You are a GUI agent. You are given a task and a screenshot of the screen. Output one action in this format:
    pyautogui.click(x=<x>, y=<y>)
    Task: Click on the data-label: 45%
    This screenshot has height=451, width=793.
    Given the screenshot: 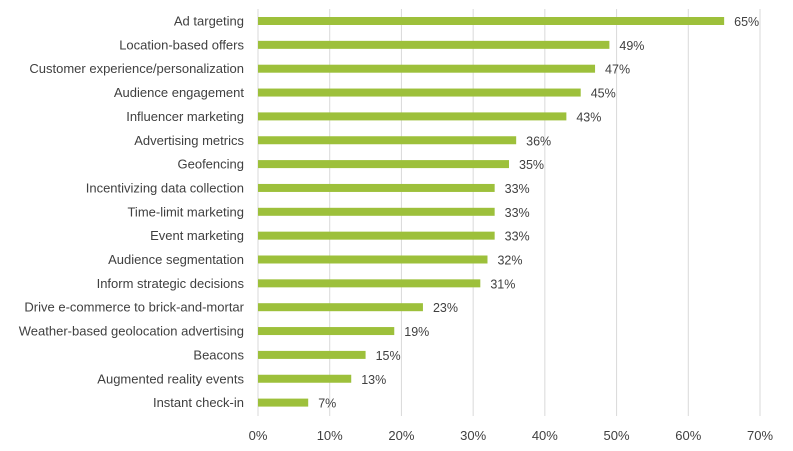 What is the action you would take?
    pyautogui.click(x=603, y=94)
    